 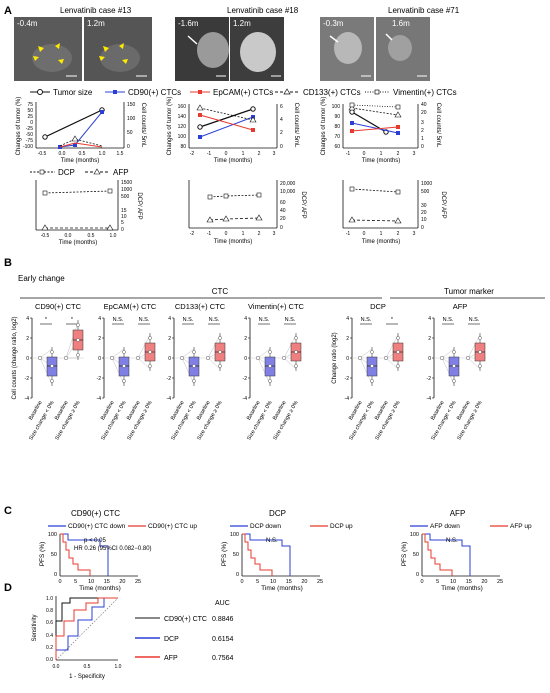 I want to click on y-tick-right: 40, so click(x=424, y=105).